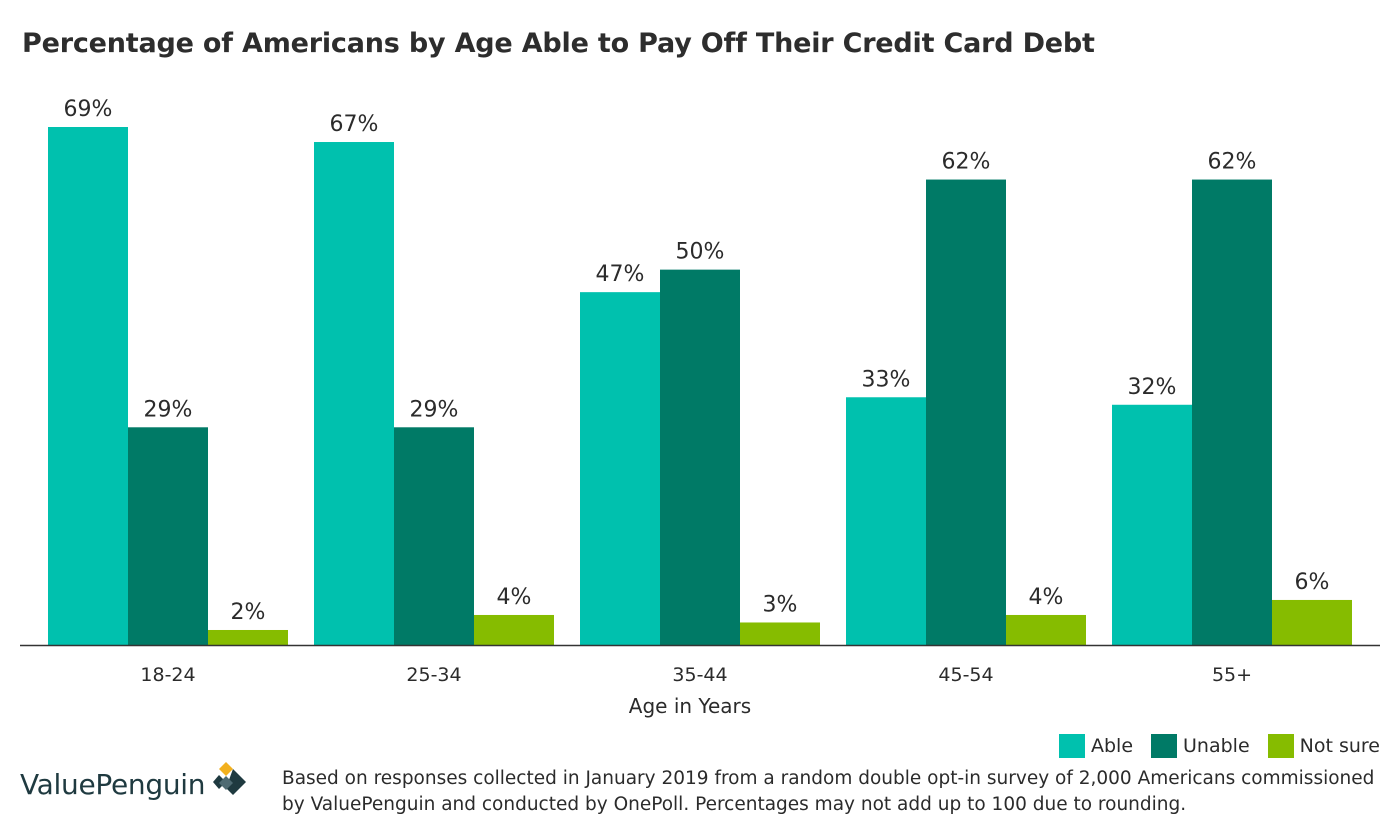  I want to click on data-label-not-sure-35-44: 3%, so click(780, 604).